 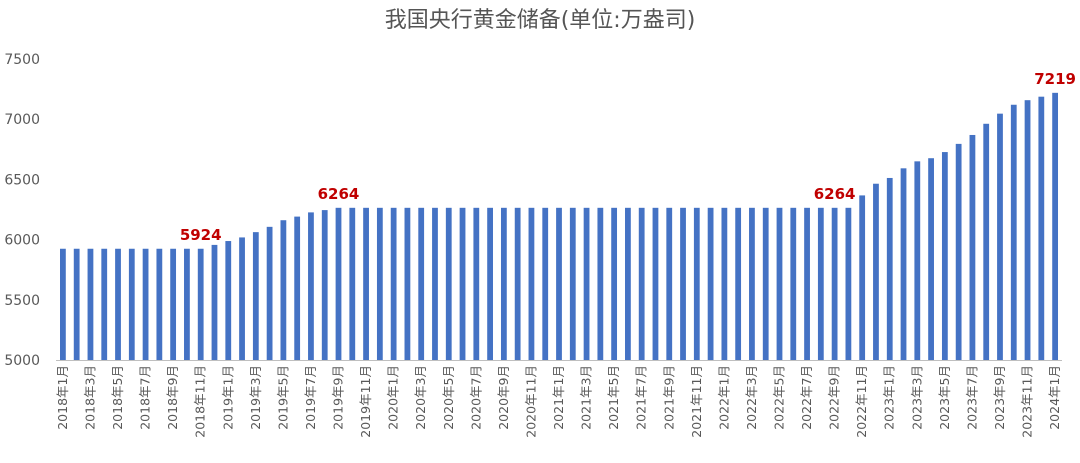 What do you see at coordinates (971, 397) in the screenshot?
I see `x-tick-label: 2023年7月` at bounding box center [971, 397].